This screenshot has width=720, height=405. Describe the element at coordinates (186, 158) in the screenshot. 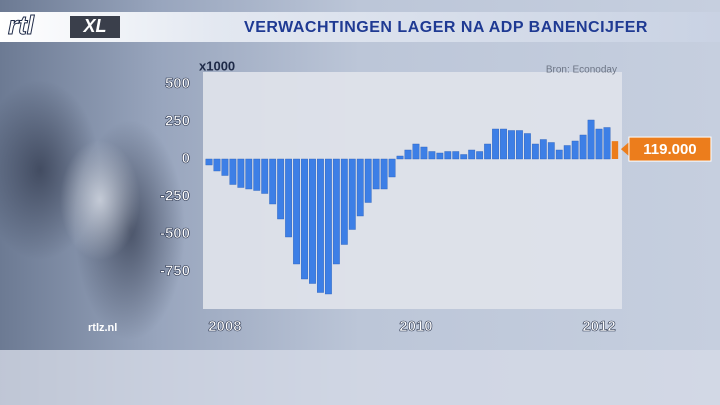

I see `y-tick-label: 0` at that location.